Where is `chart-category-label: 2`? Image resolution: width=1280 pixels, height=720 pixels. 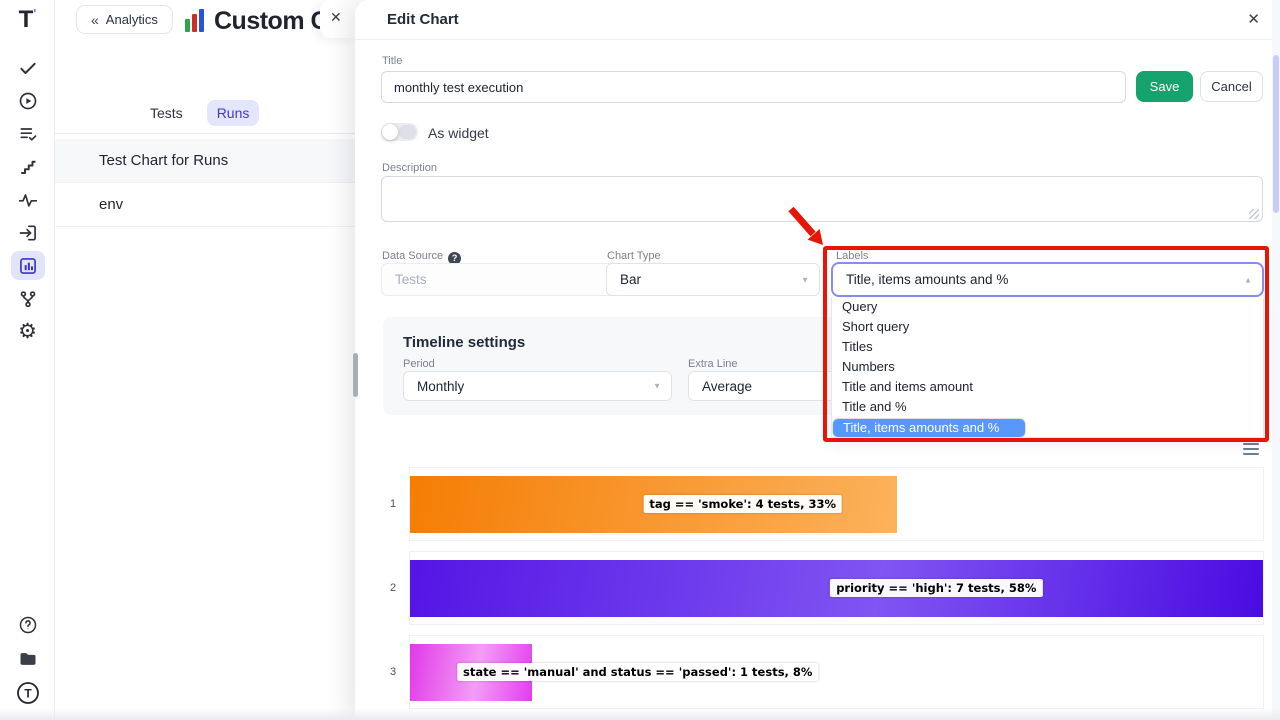 chart-category-label: 2 is located at coordinates (393, 588).